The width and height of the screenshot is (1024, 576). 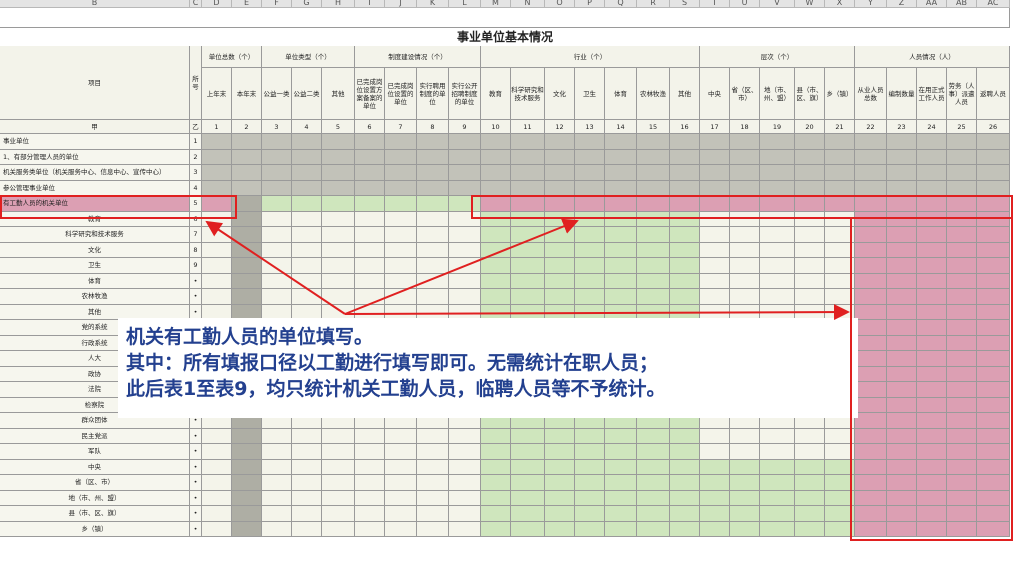 I want to click on sub-header: 乡（镇）, so click(x=840, y=94).